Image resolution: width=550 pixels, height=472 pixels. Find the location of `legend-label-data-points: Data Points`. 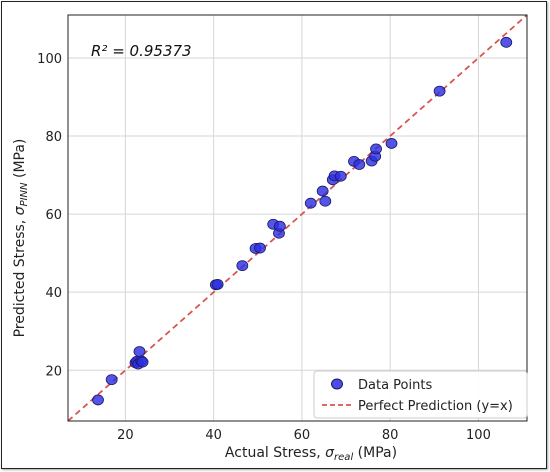

legend-label-data-points: Data Points is located at coordinates (395, 385).